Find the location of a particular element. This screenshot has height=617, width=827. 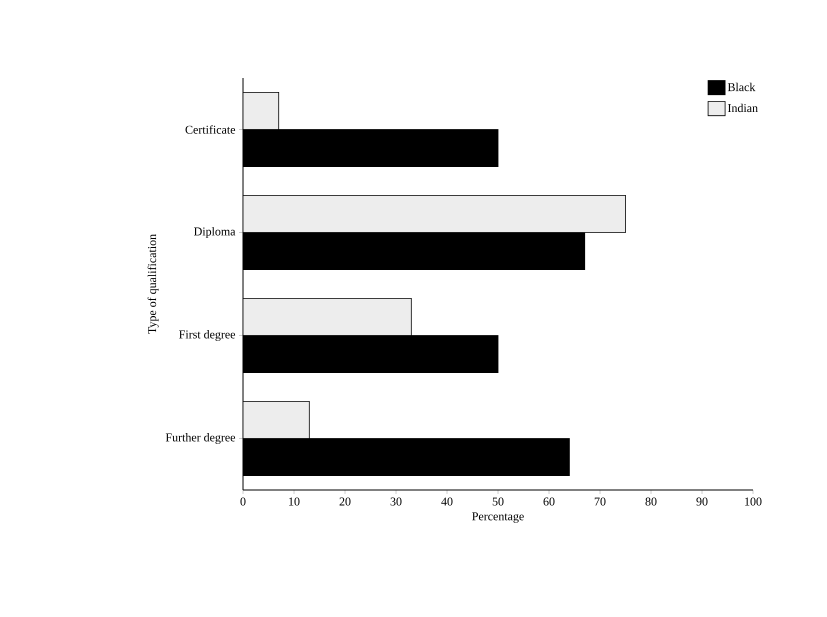

x-axis-title: Percentage is located at coordinates (498, 517).